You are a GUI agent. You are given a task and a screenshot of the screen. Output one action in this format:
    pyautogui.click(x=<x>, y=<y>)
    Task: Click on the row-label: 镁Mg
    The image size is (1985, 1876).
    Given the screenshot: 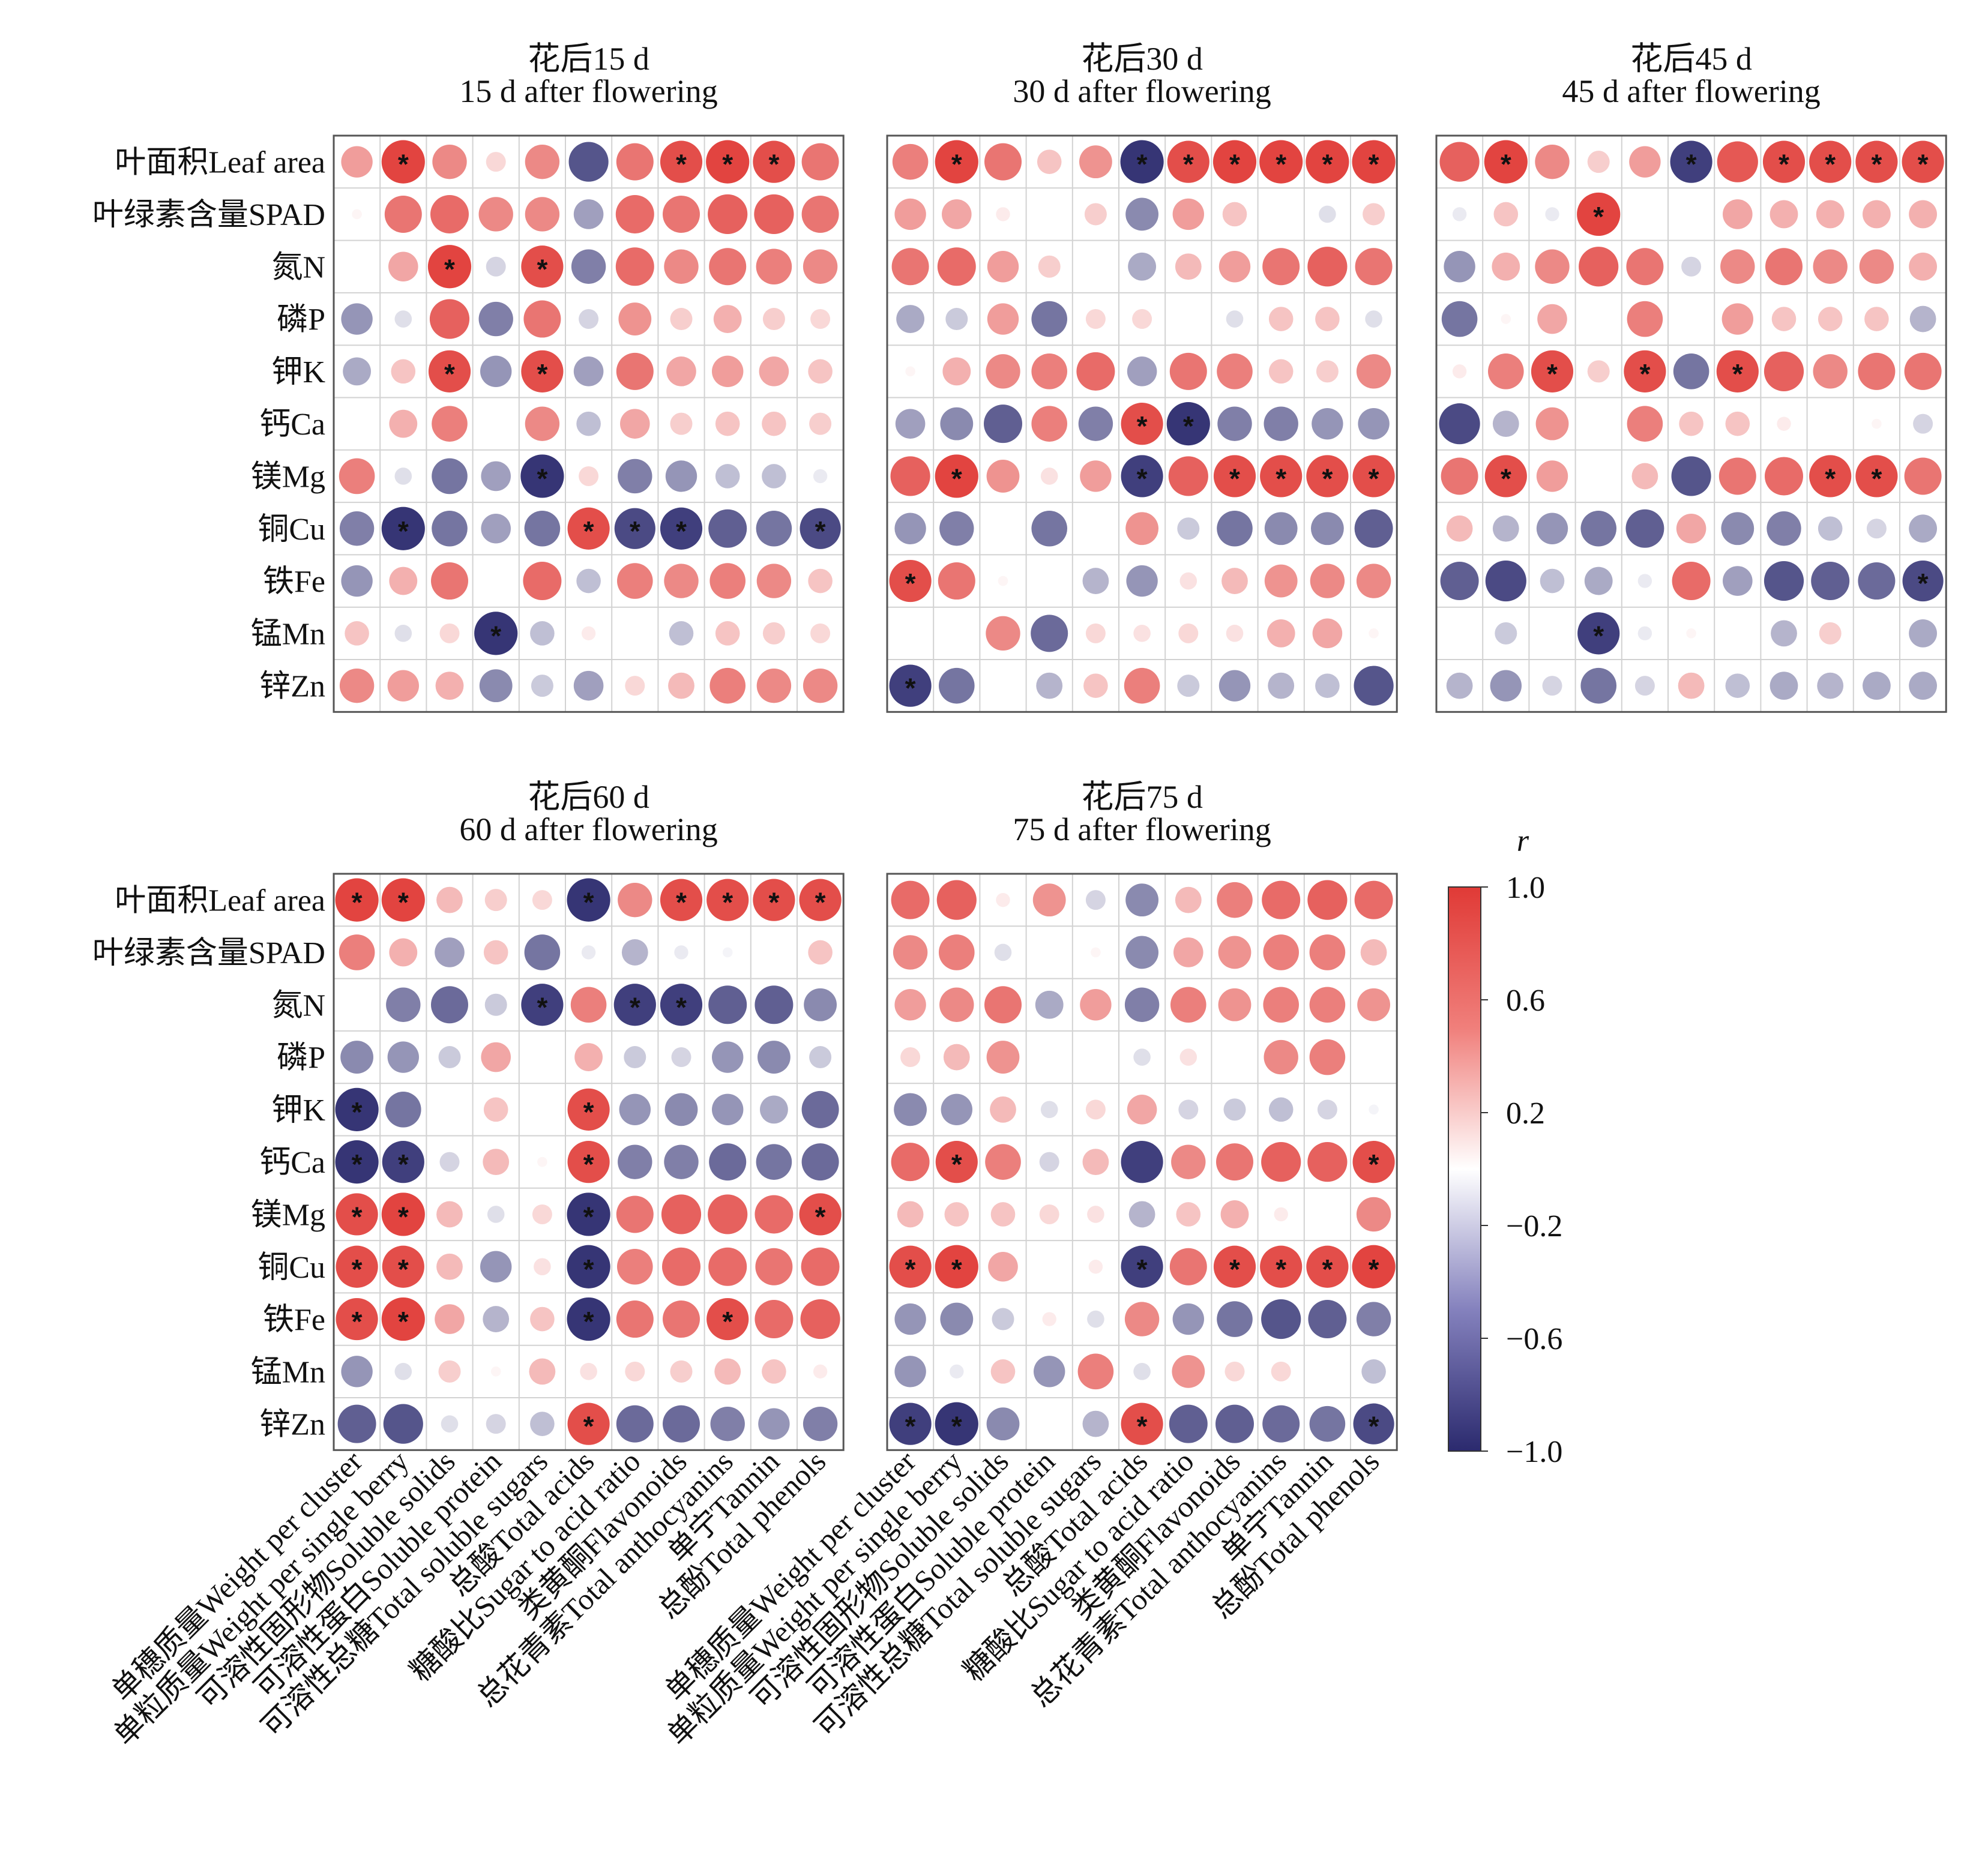 What is the action you would take?
    pyautogui.click(x=288, y=477)
    